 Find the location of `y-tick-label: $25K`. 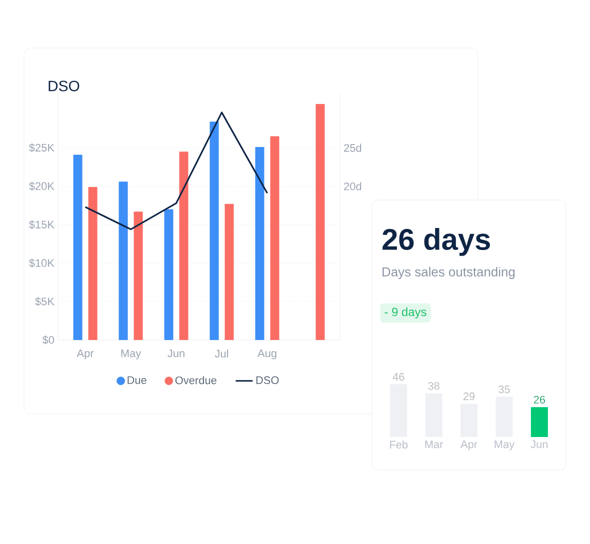

y-tick-label: $25K is located at coordinates (41, 147).